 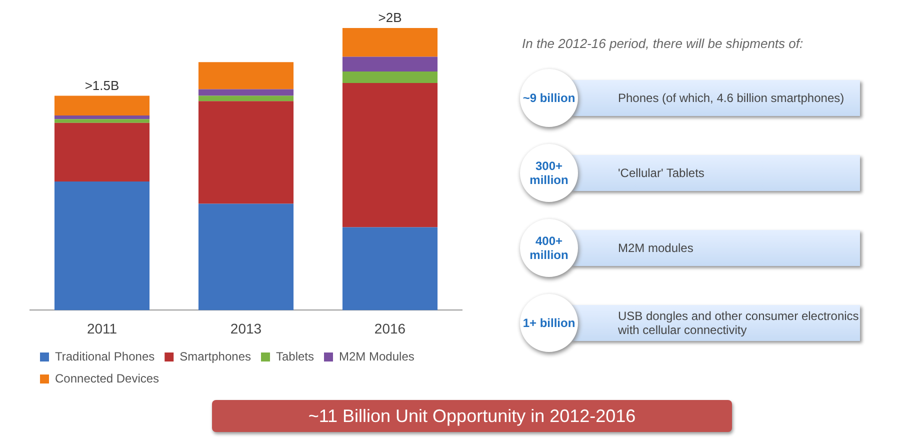 I want to click on text: 300+ million, so click(x=549, y=173).